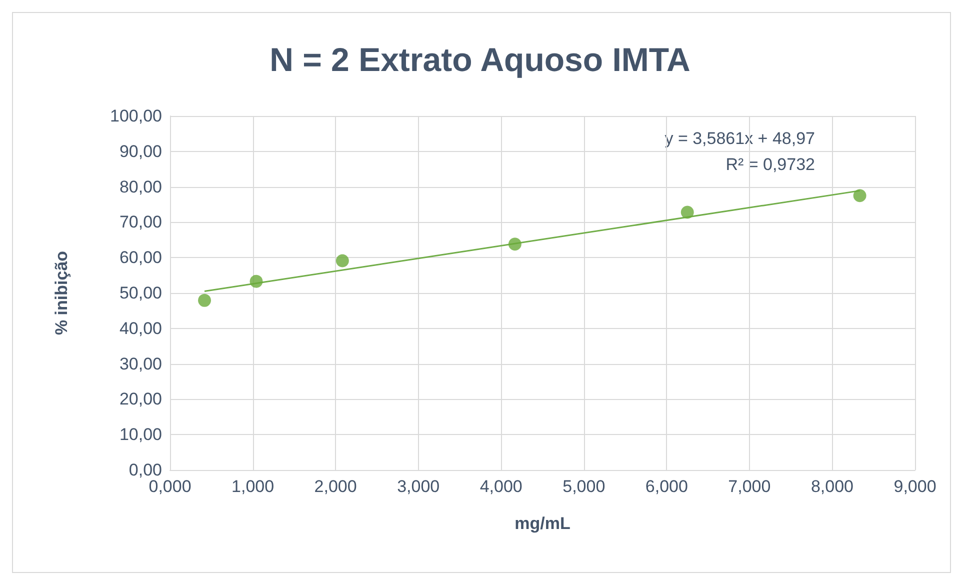  What do you see at coordinates (145, 470) in the screenshot?
I see `y-tick-label: 0,00` at bounding box center [145, 470].